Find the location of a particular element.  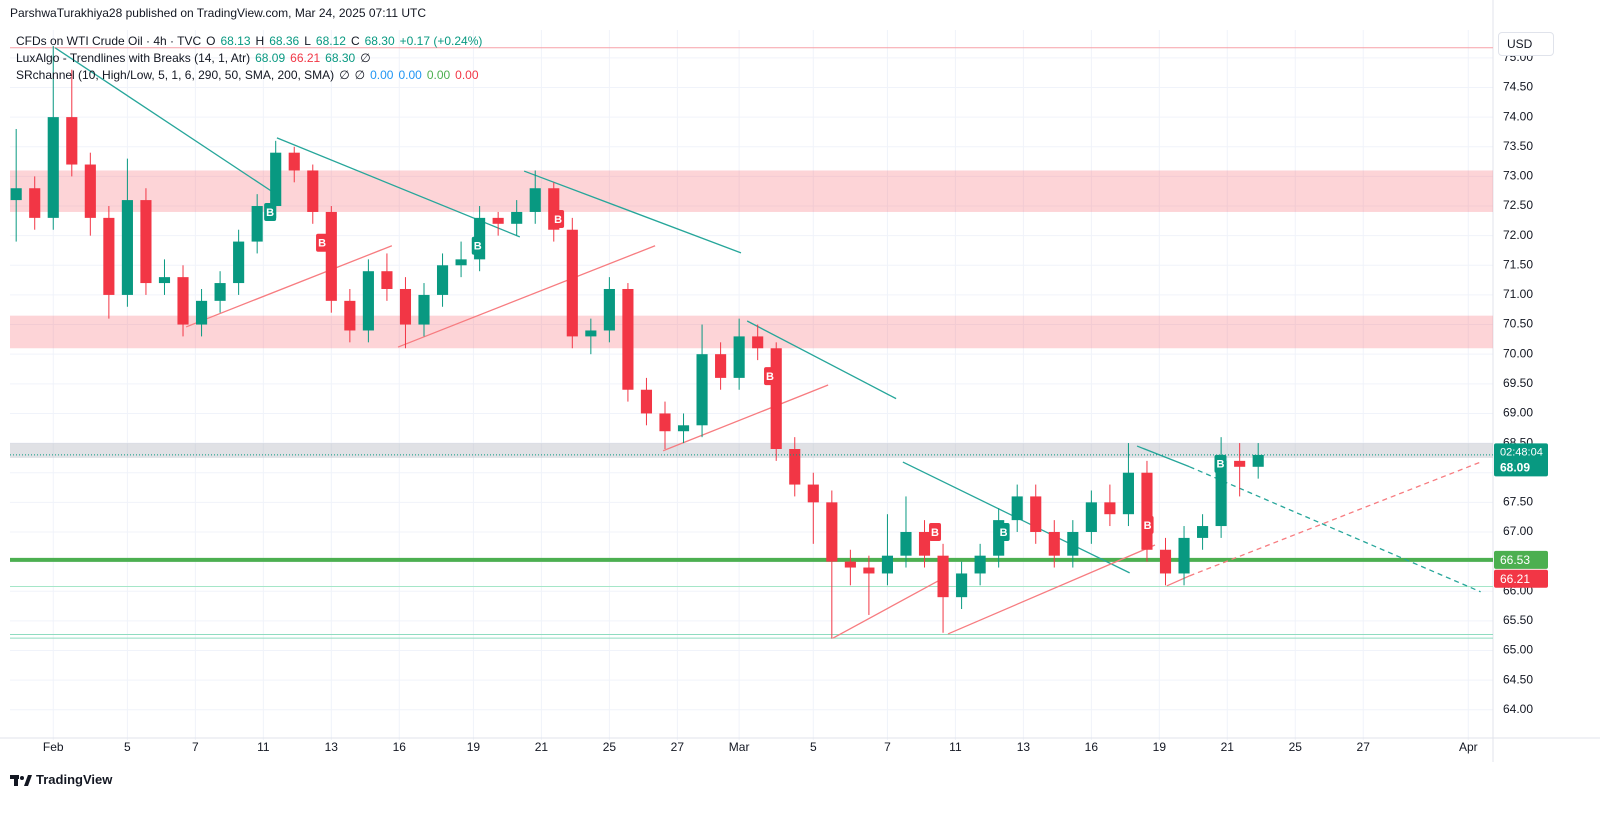

legend-value: C is located at coordinates (355, 41).